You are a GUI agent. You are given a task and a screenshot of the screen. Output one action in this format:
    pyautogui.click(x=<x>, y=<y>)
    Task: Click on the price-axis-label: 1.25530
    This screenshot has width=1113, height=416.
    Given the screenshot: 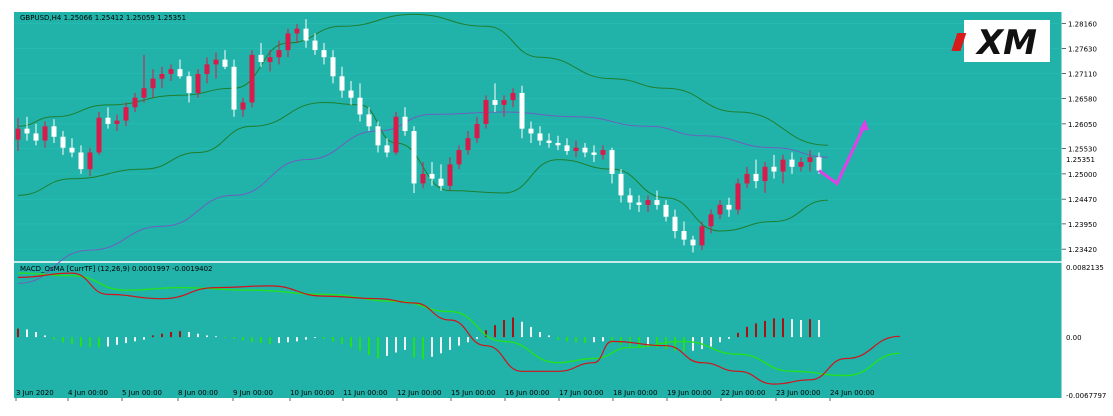 What is the action you would take?
    pyautogui.click(x=1082, y=150)
    